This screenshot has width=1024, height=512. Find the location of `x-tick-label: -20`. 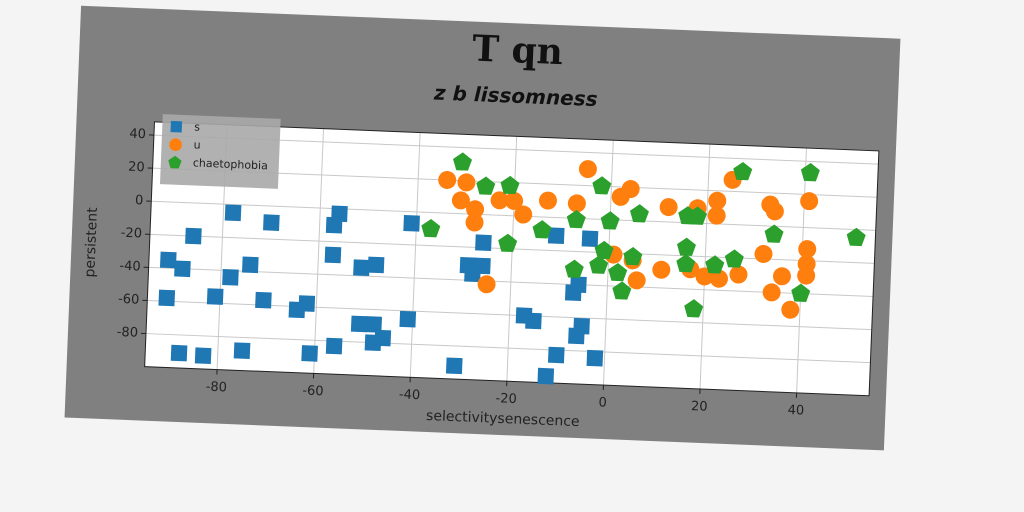

x-tick-label: -20 is located at coordinates (506, 399).